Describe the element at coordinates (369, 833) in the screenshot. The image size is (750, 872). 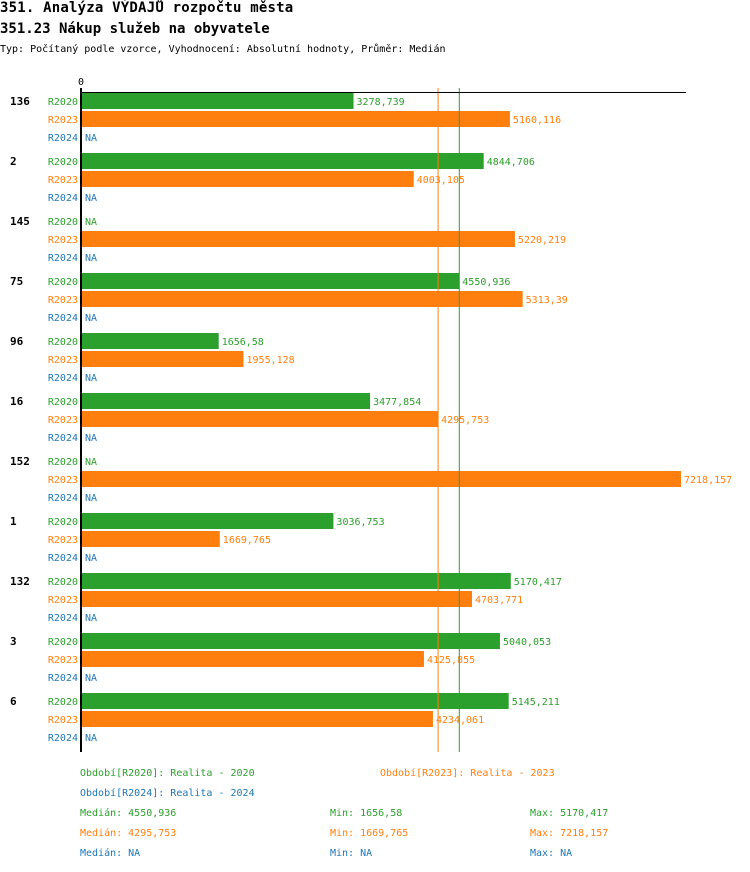
I see `stat-min-r2023: Min: 1669,765` at that location.